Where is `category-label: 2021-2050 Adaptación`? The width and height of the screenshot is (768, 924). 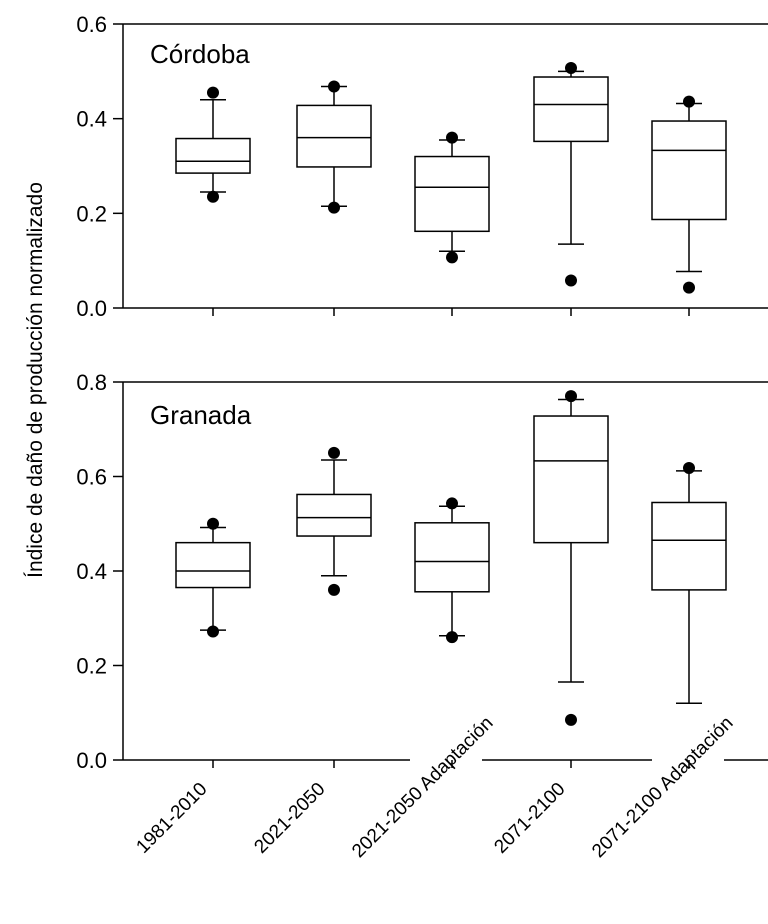
category-label: 2021-2050 Adaptación is located at coordinates (422, 787).